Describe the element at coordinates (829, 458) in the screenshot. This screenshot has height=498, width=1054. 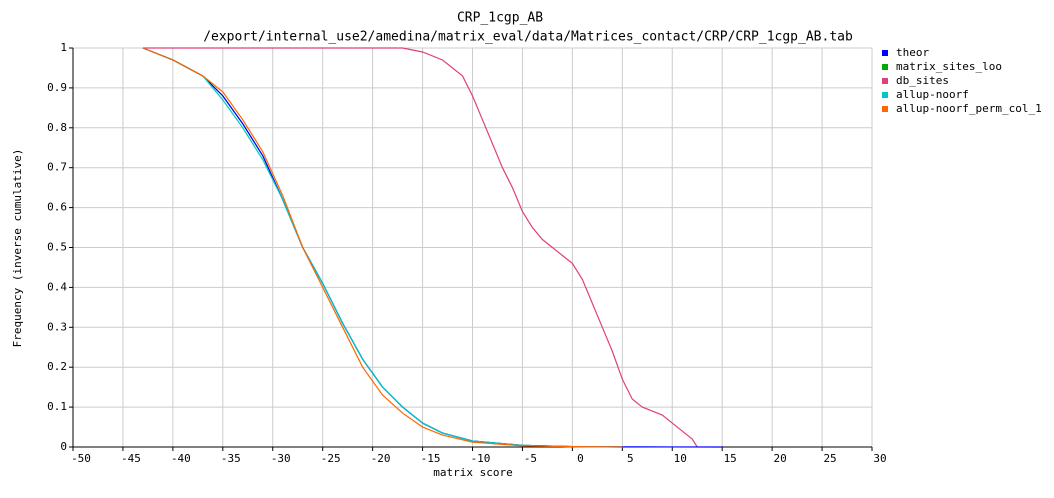
I see `x-tick-label: 25` at that location.